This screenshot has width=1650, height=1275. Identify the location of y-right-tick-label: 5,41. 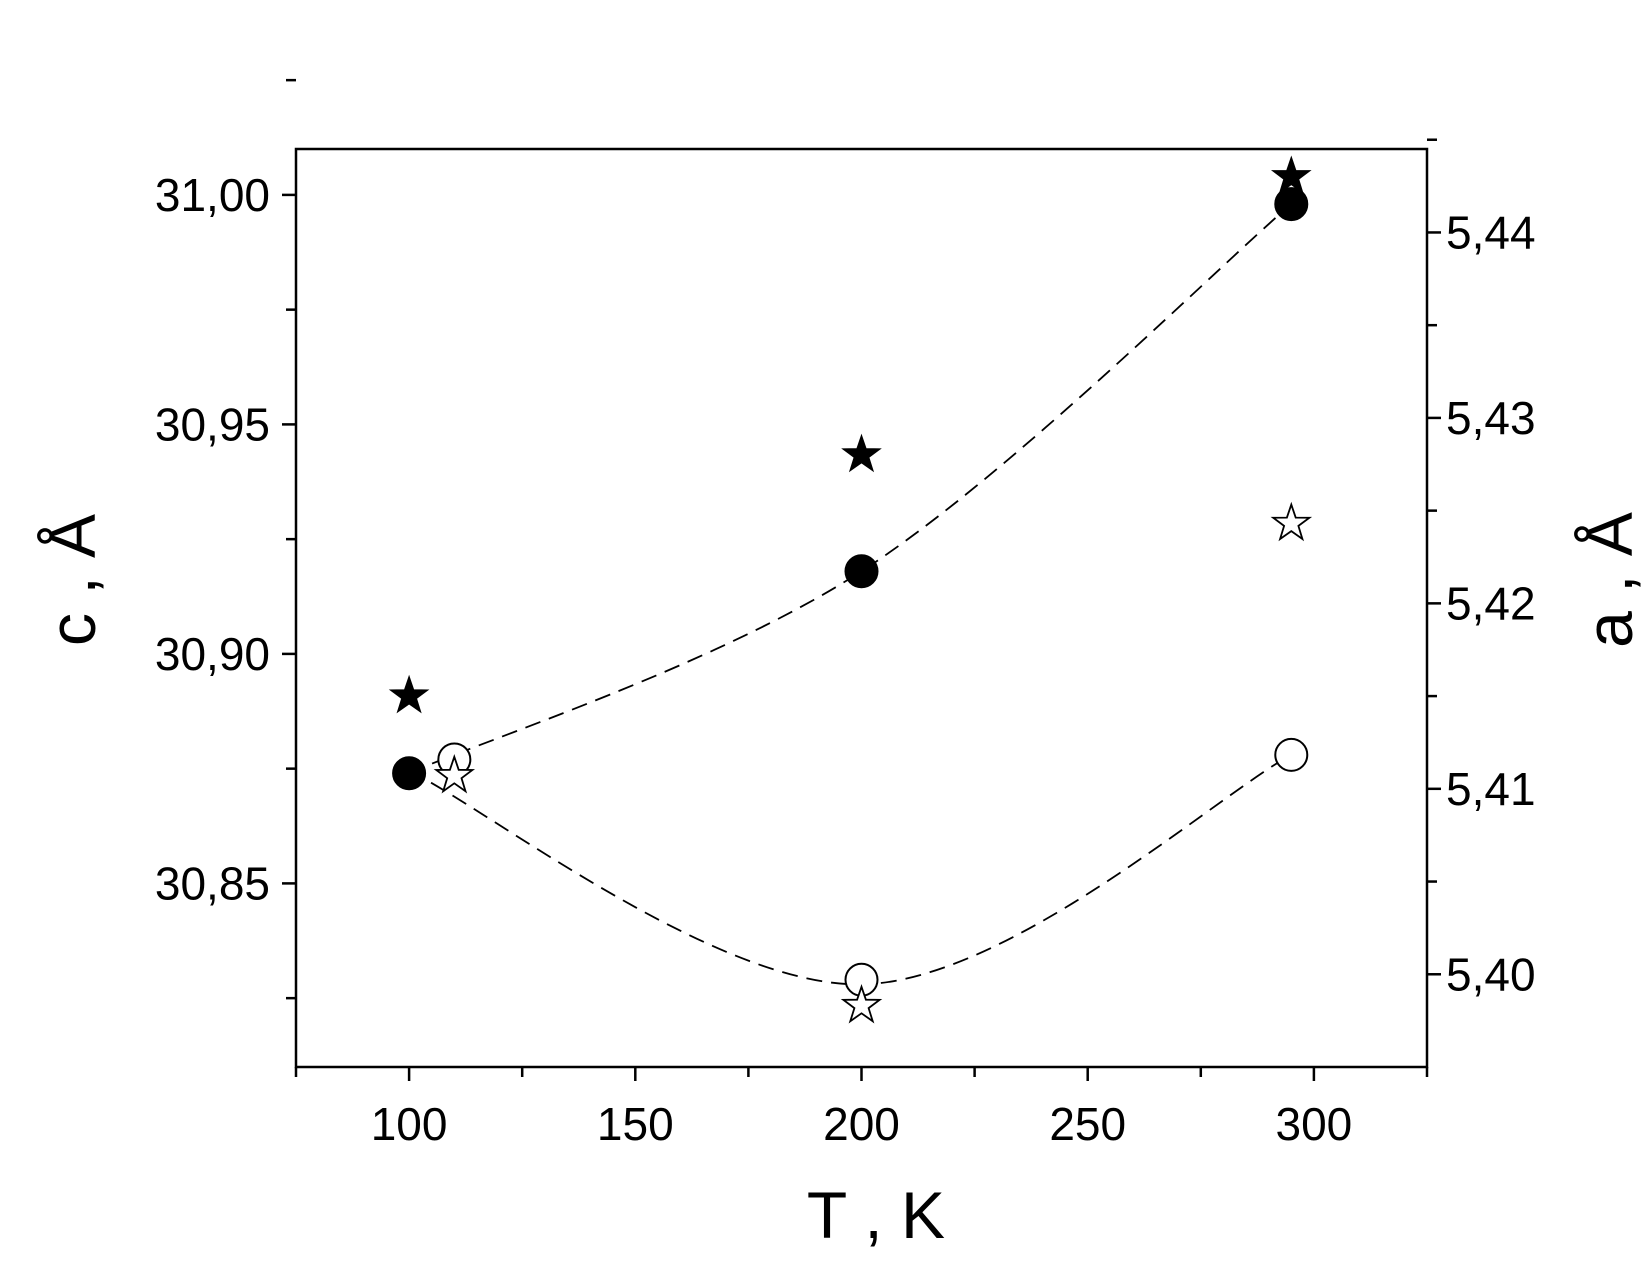
(1491, 789).